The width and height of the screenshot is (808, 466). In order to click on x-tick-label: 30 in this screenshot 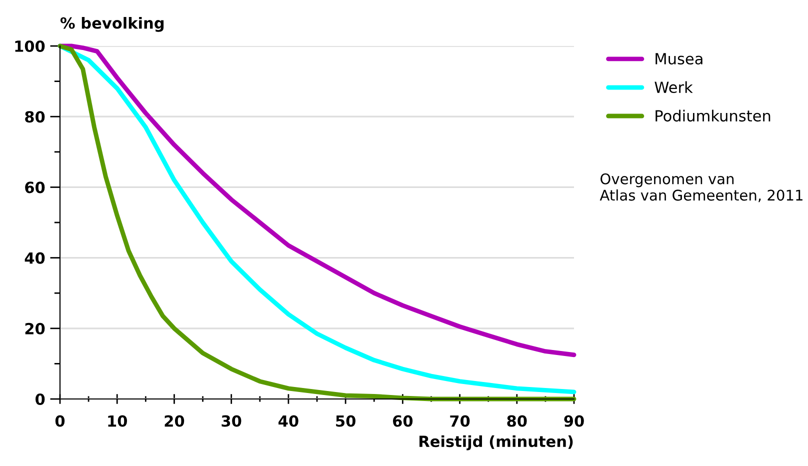, I will do `click(232, 421)`.